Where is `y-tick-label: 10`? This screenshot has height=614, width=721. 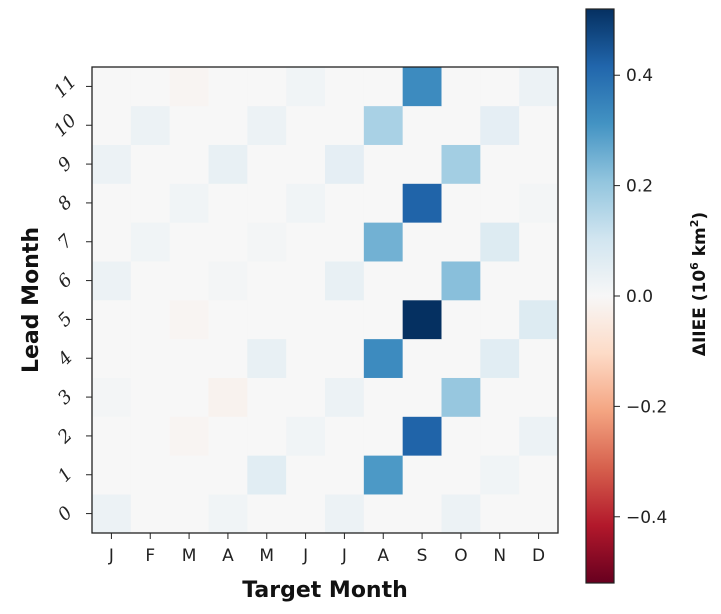
y-tick-label: 10 is located at coordinates (65, 125).